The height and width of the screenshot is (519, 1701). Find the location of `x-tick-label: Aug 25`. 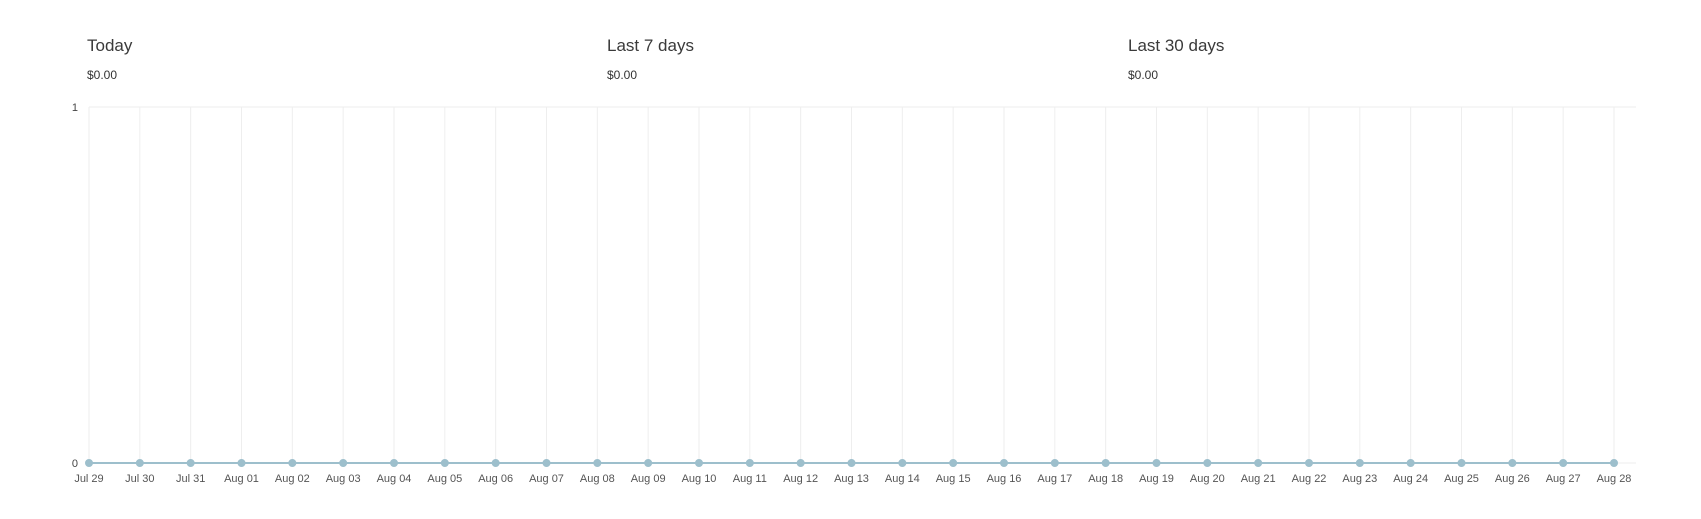

x-tick-label: Aug 25 is located at coordinates (1461, 479).